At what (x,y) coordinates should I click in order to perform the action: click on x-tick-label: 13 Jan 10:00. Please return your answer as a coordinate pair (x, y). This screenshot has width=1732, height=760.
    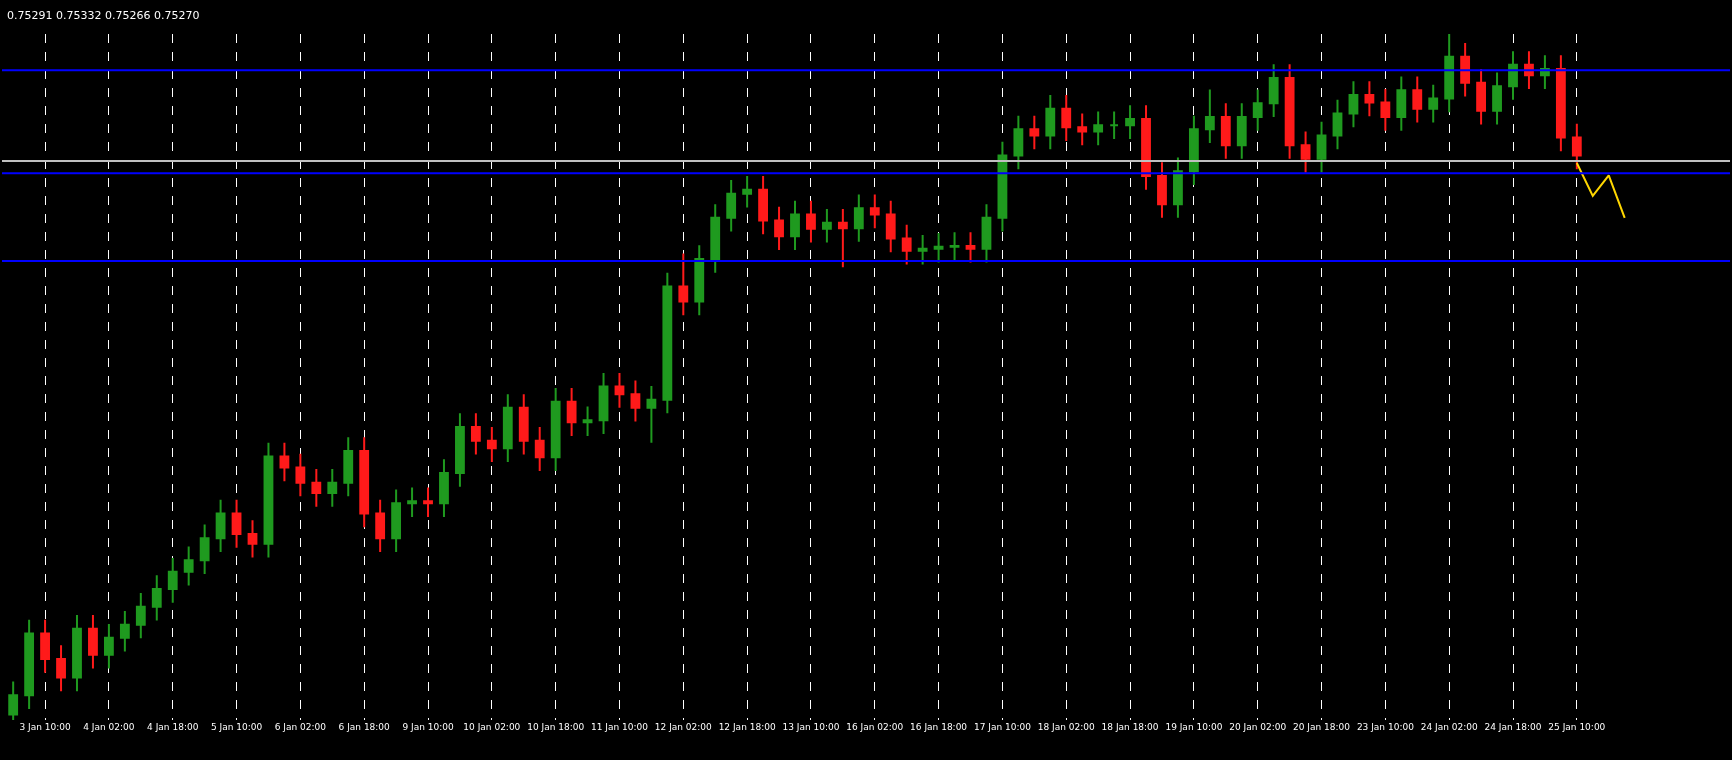
    Looking at the image, I should click on (811, 727).